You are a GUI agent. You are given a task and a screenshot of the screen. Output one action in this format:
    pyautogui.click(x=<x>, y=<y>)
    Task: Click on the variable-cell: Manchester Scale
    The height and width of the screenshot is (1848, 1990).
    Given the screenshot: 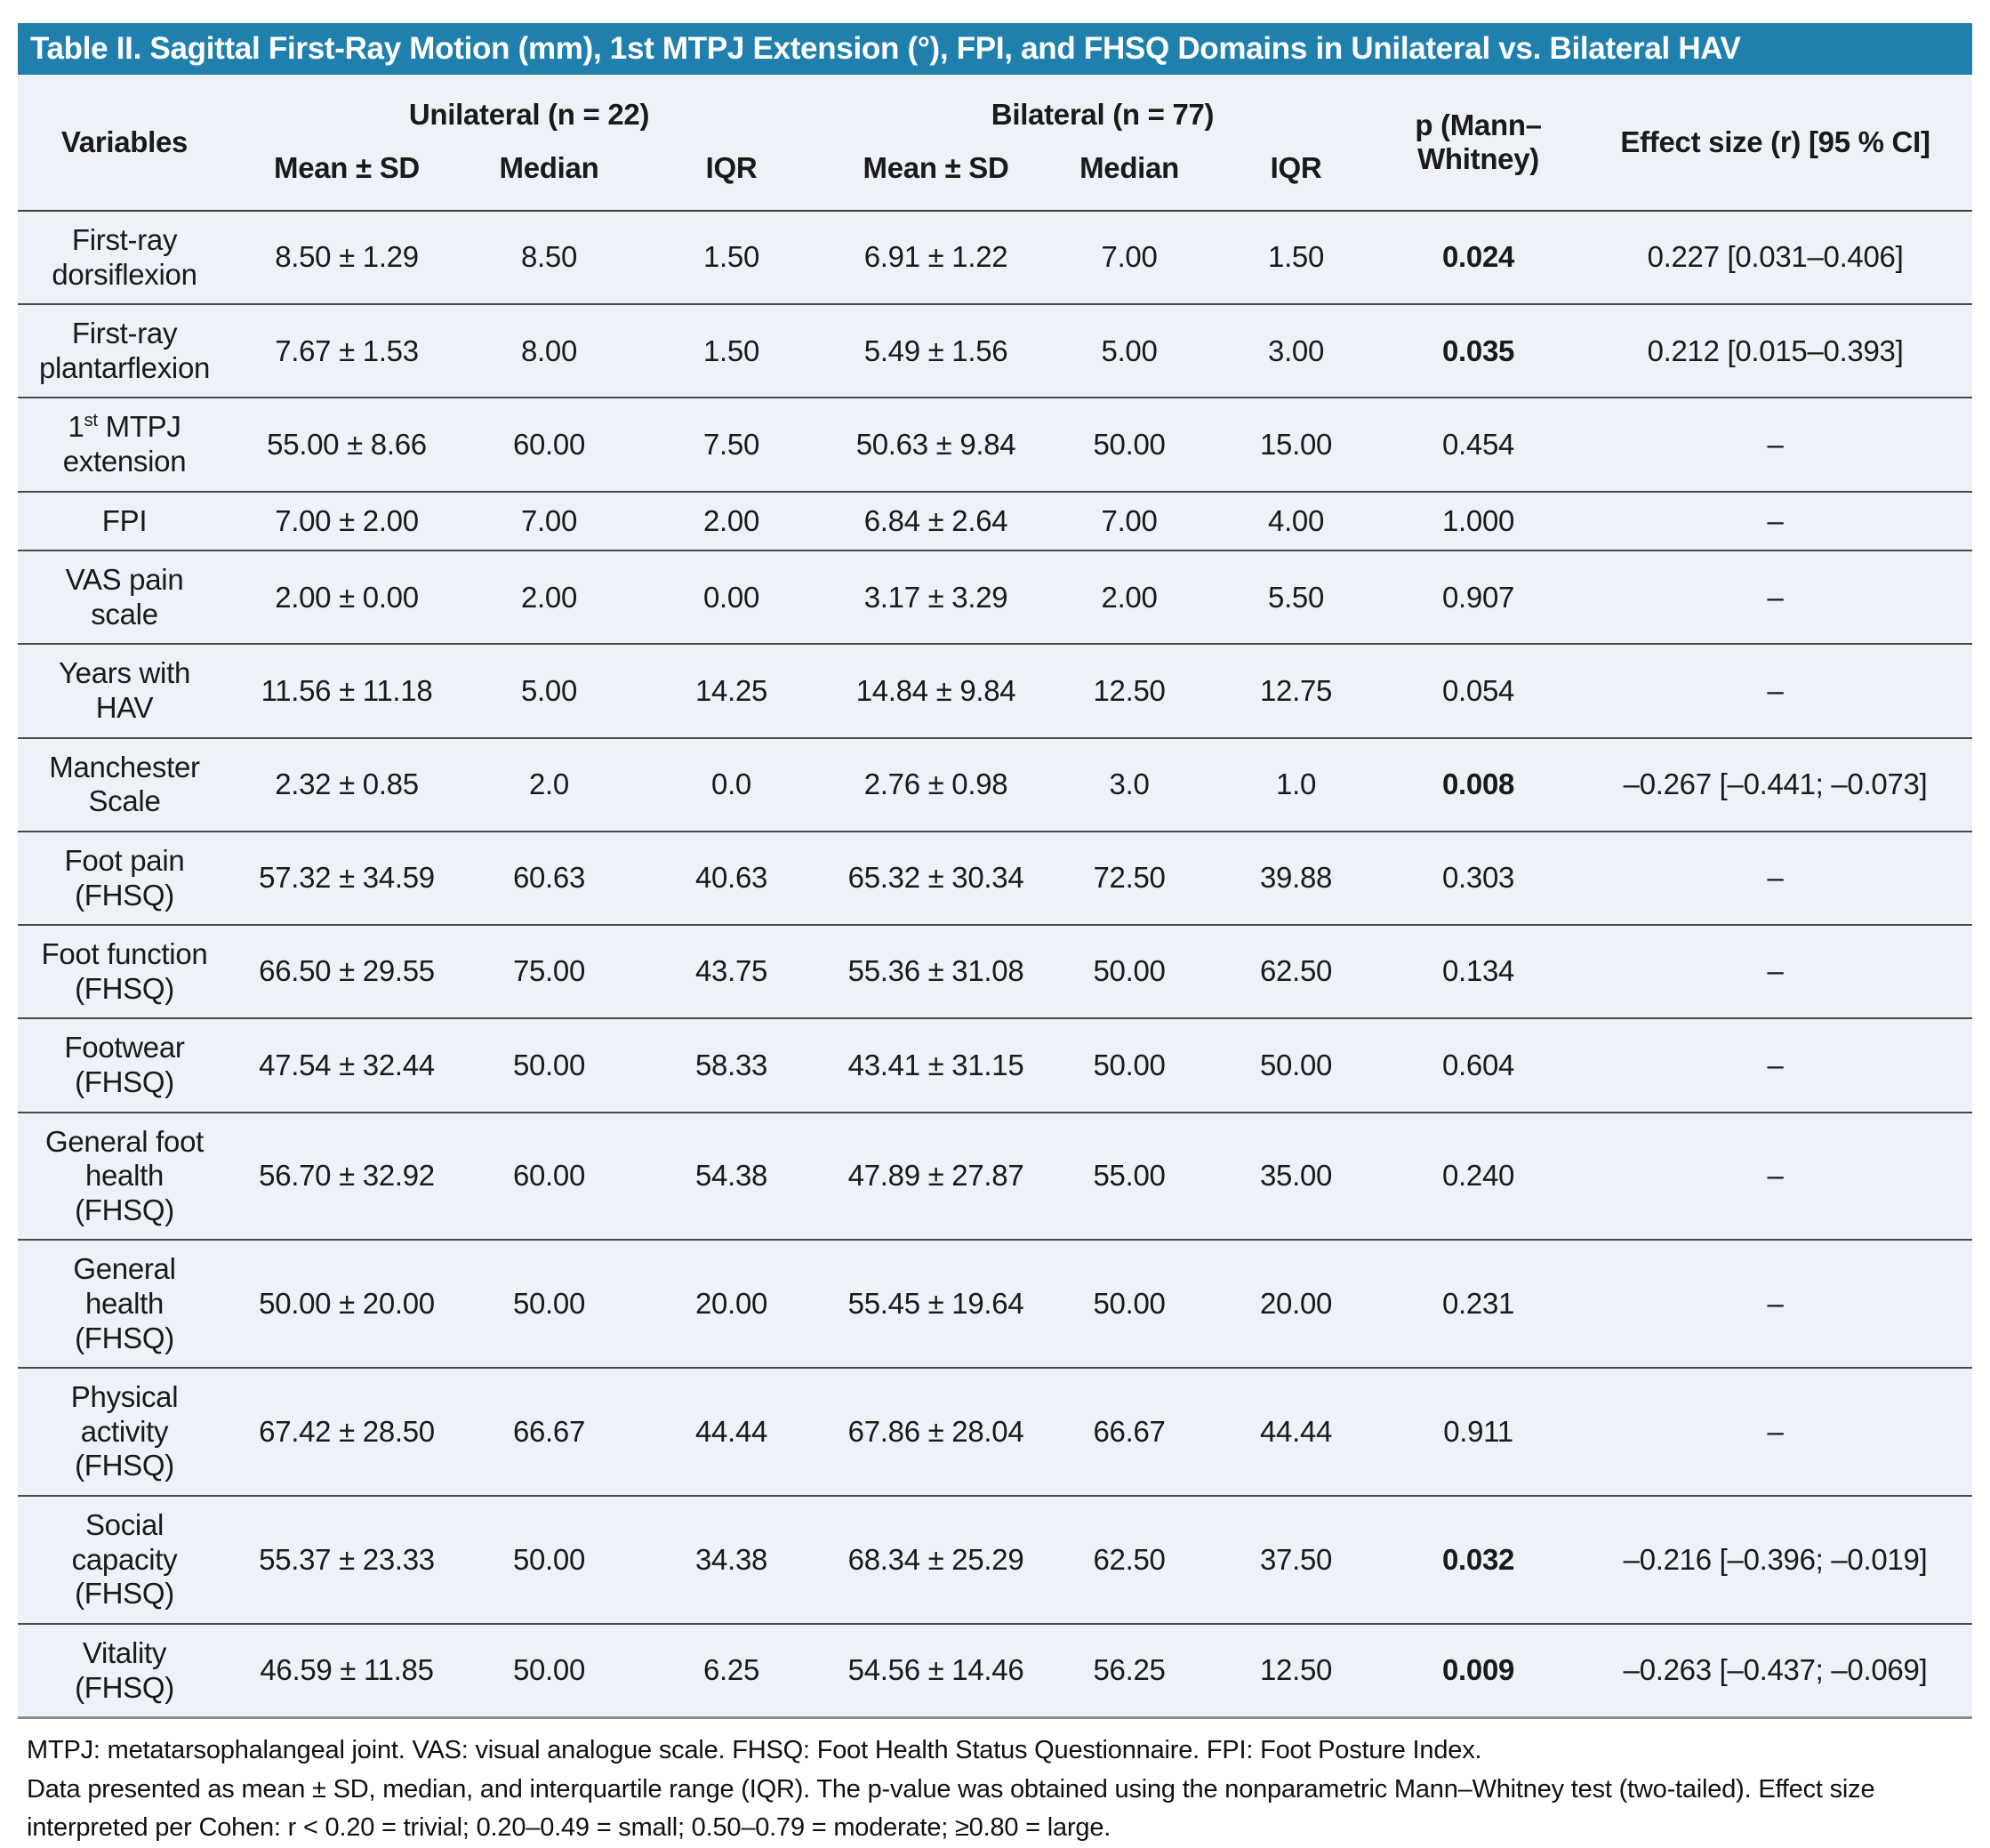 What is the action you would take?
    pyautogui.click(x=124, y=784)
    